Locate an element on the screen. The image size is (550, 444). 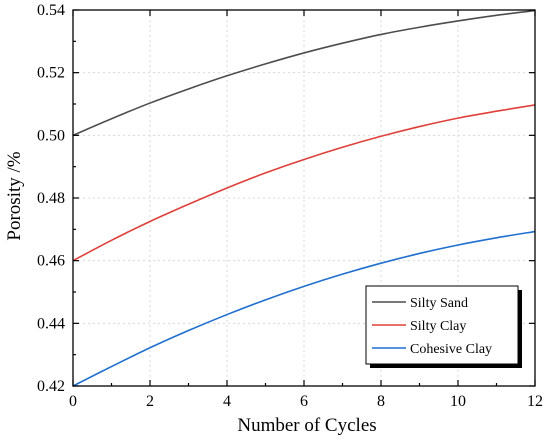
x-tick-label: 2 is located at coordinates (150, 401).